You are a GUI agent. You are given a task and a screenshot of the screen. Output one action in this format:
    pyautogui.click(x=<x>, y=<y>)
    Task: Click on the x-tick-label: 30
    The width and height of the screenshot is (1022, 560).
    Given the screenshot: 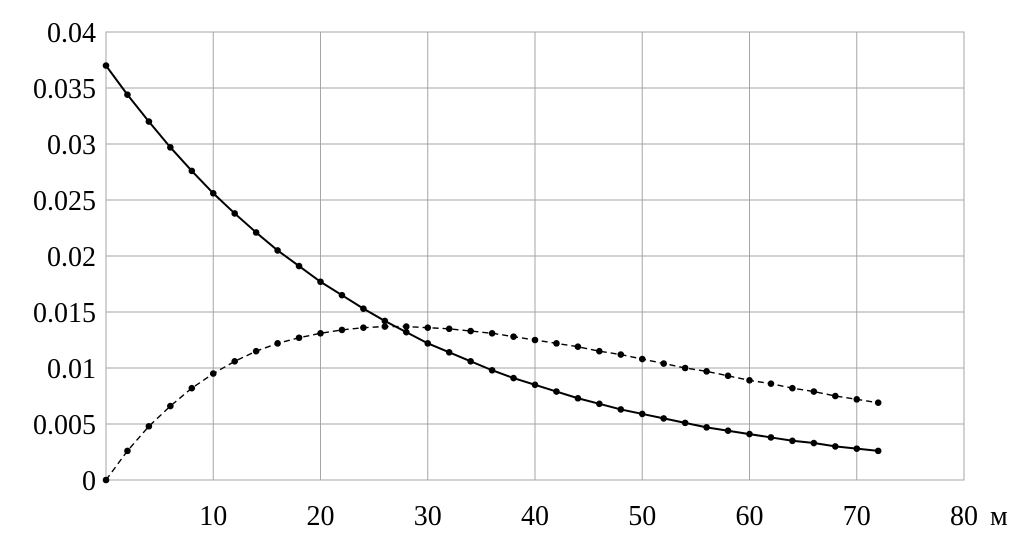 What is the action you would take?
    pyautogui.click(x=428, y=516)
    